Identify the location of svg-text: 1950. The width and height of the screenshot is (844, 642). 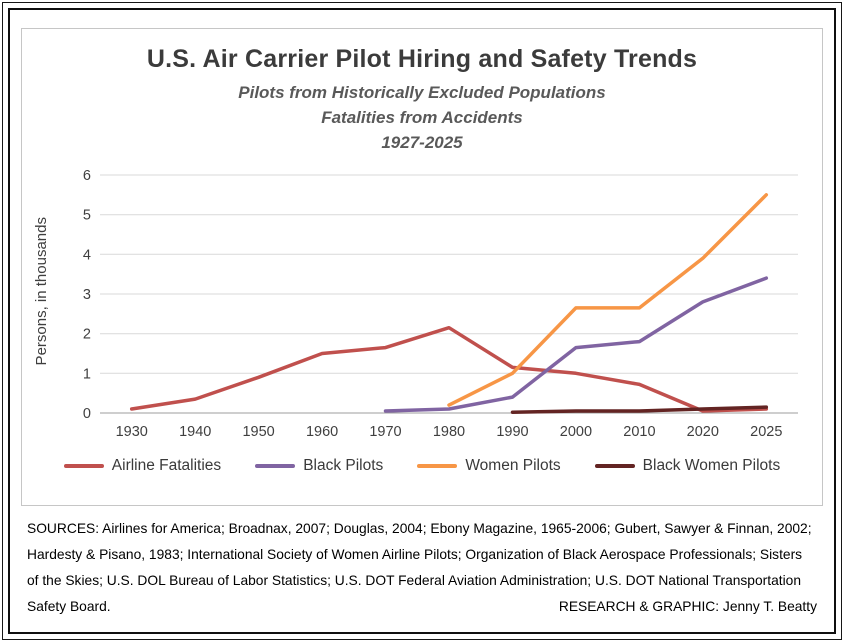
(258, 432).